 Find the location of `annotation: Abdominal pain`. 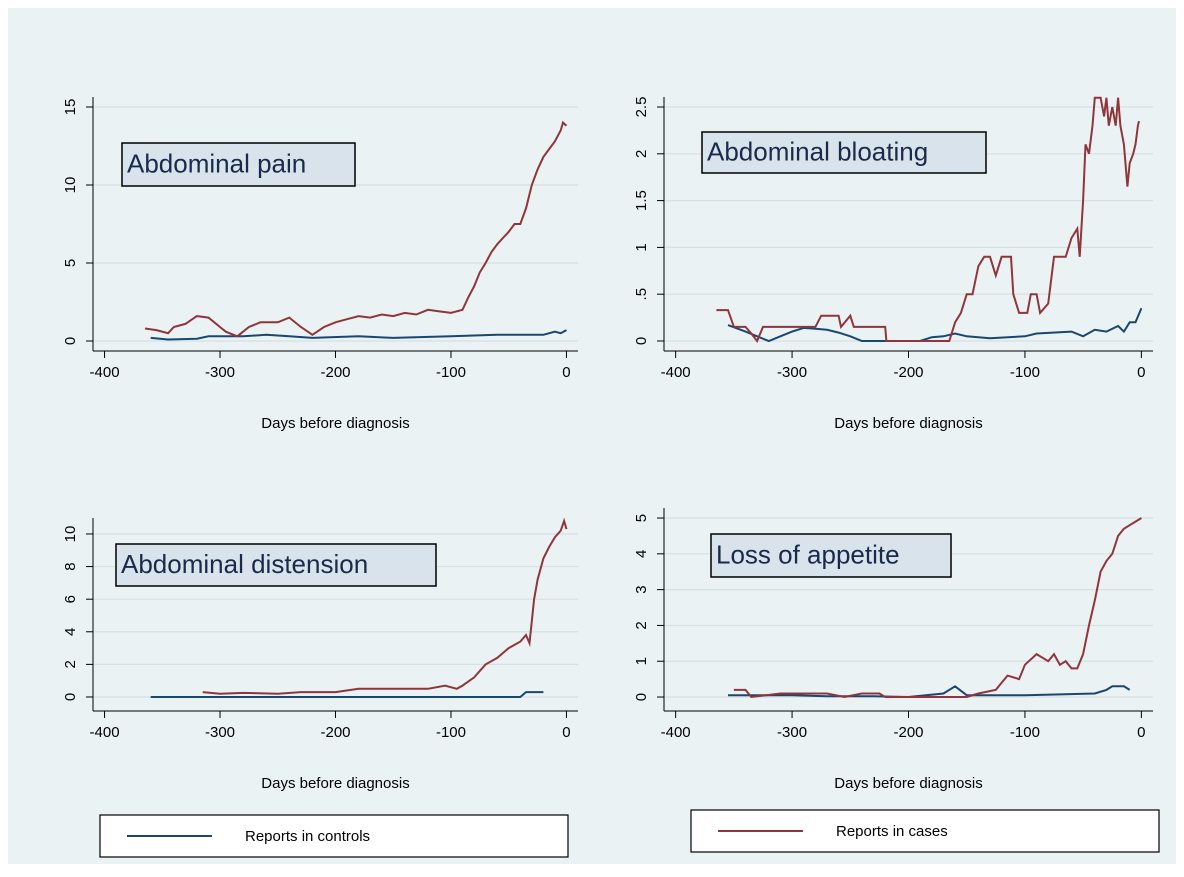

annotation: Abdominal pain is located at coordinates (216, 163).